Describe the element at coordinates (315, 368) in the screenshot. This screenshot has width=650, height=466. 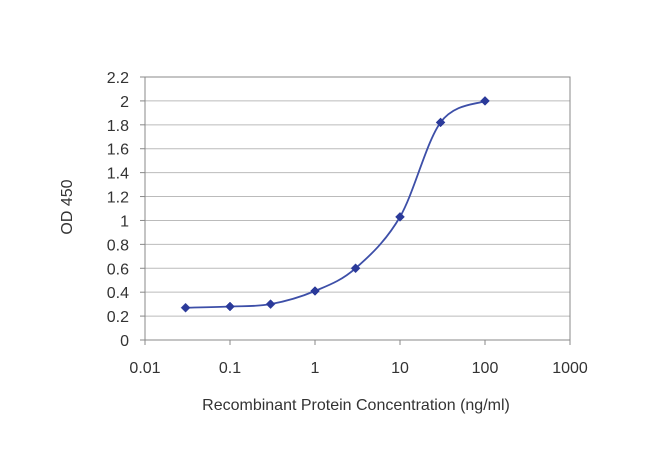
I see `x-tick-label: 1` at that location.